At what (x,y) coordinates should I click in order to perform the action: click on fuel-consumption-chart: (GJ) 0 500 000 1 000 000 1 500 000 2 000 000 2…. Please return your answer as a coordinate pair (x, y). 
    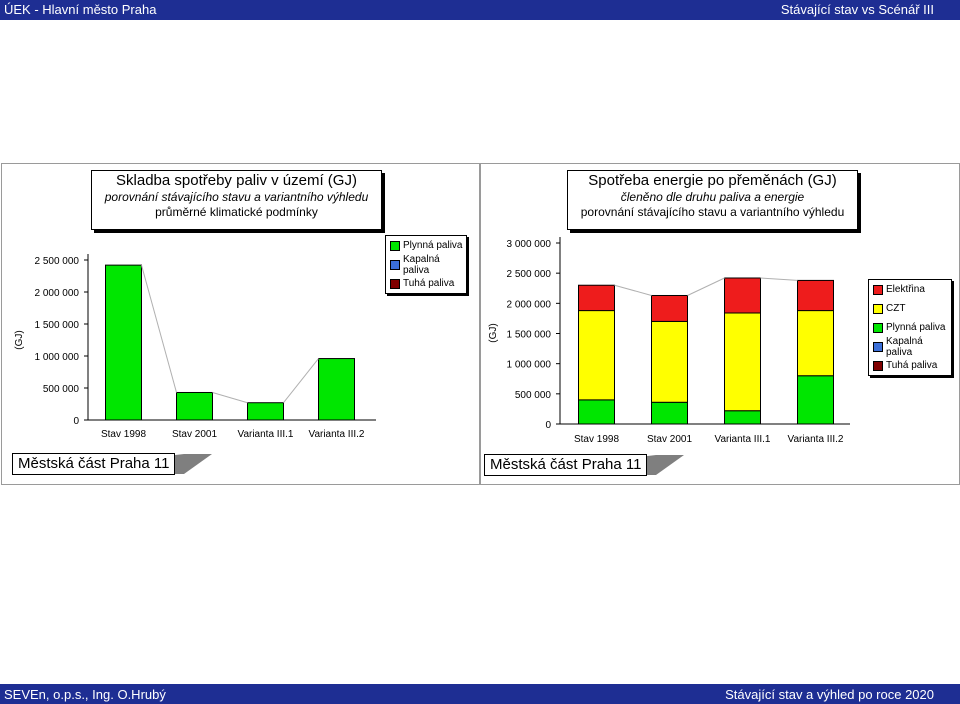
    Looking at the image, I should click on (195, 347).